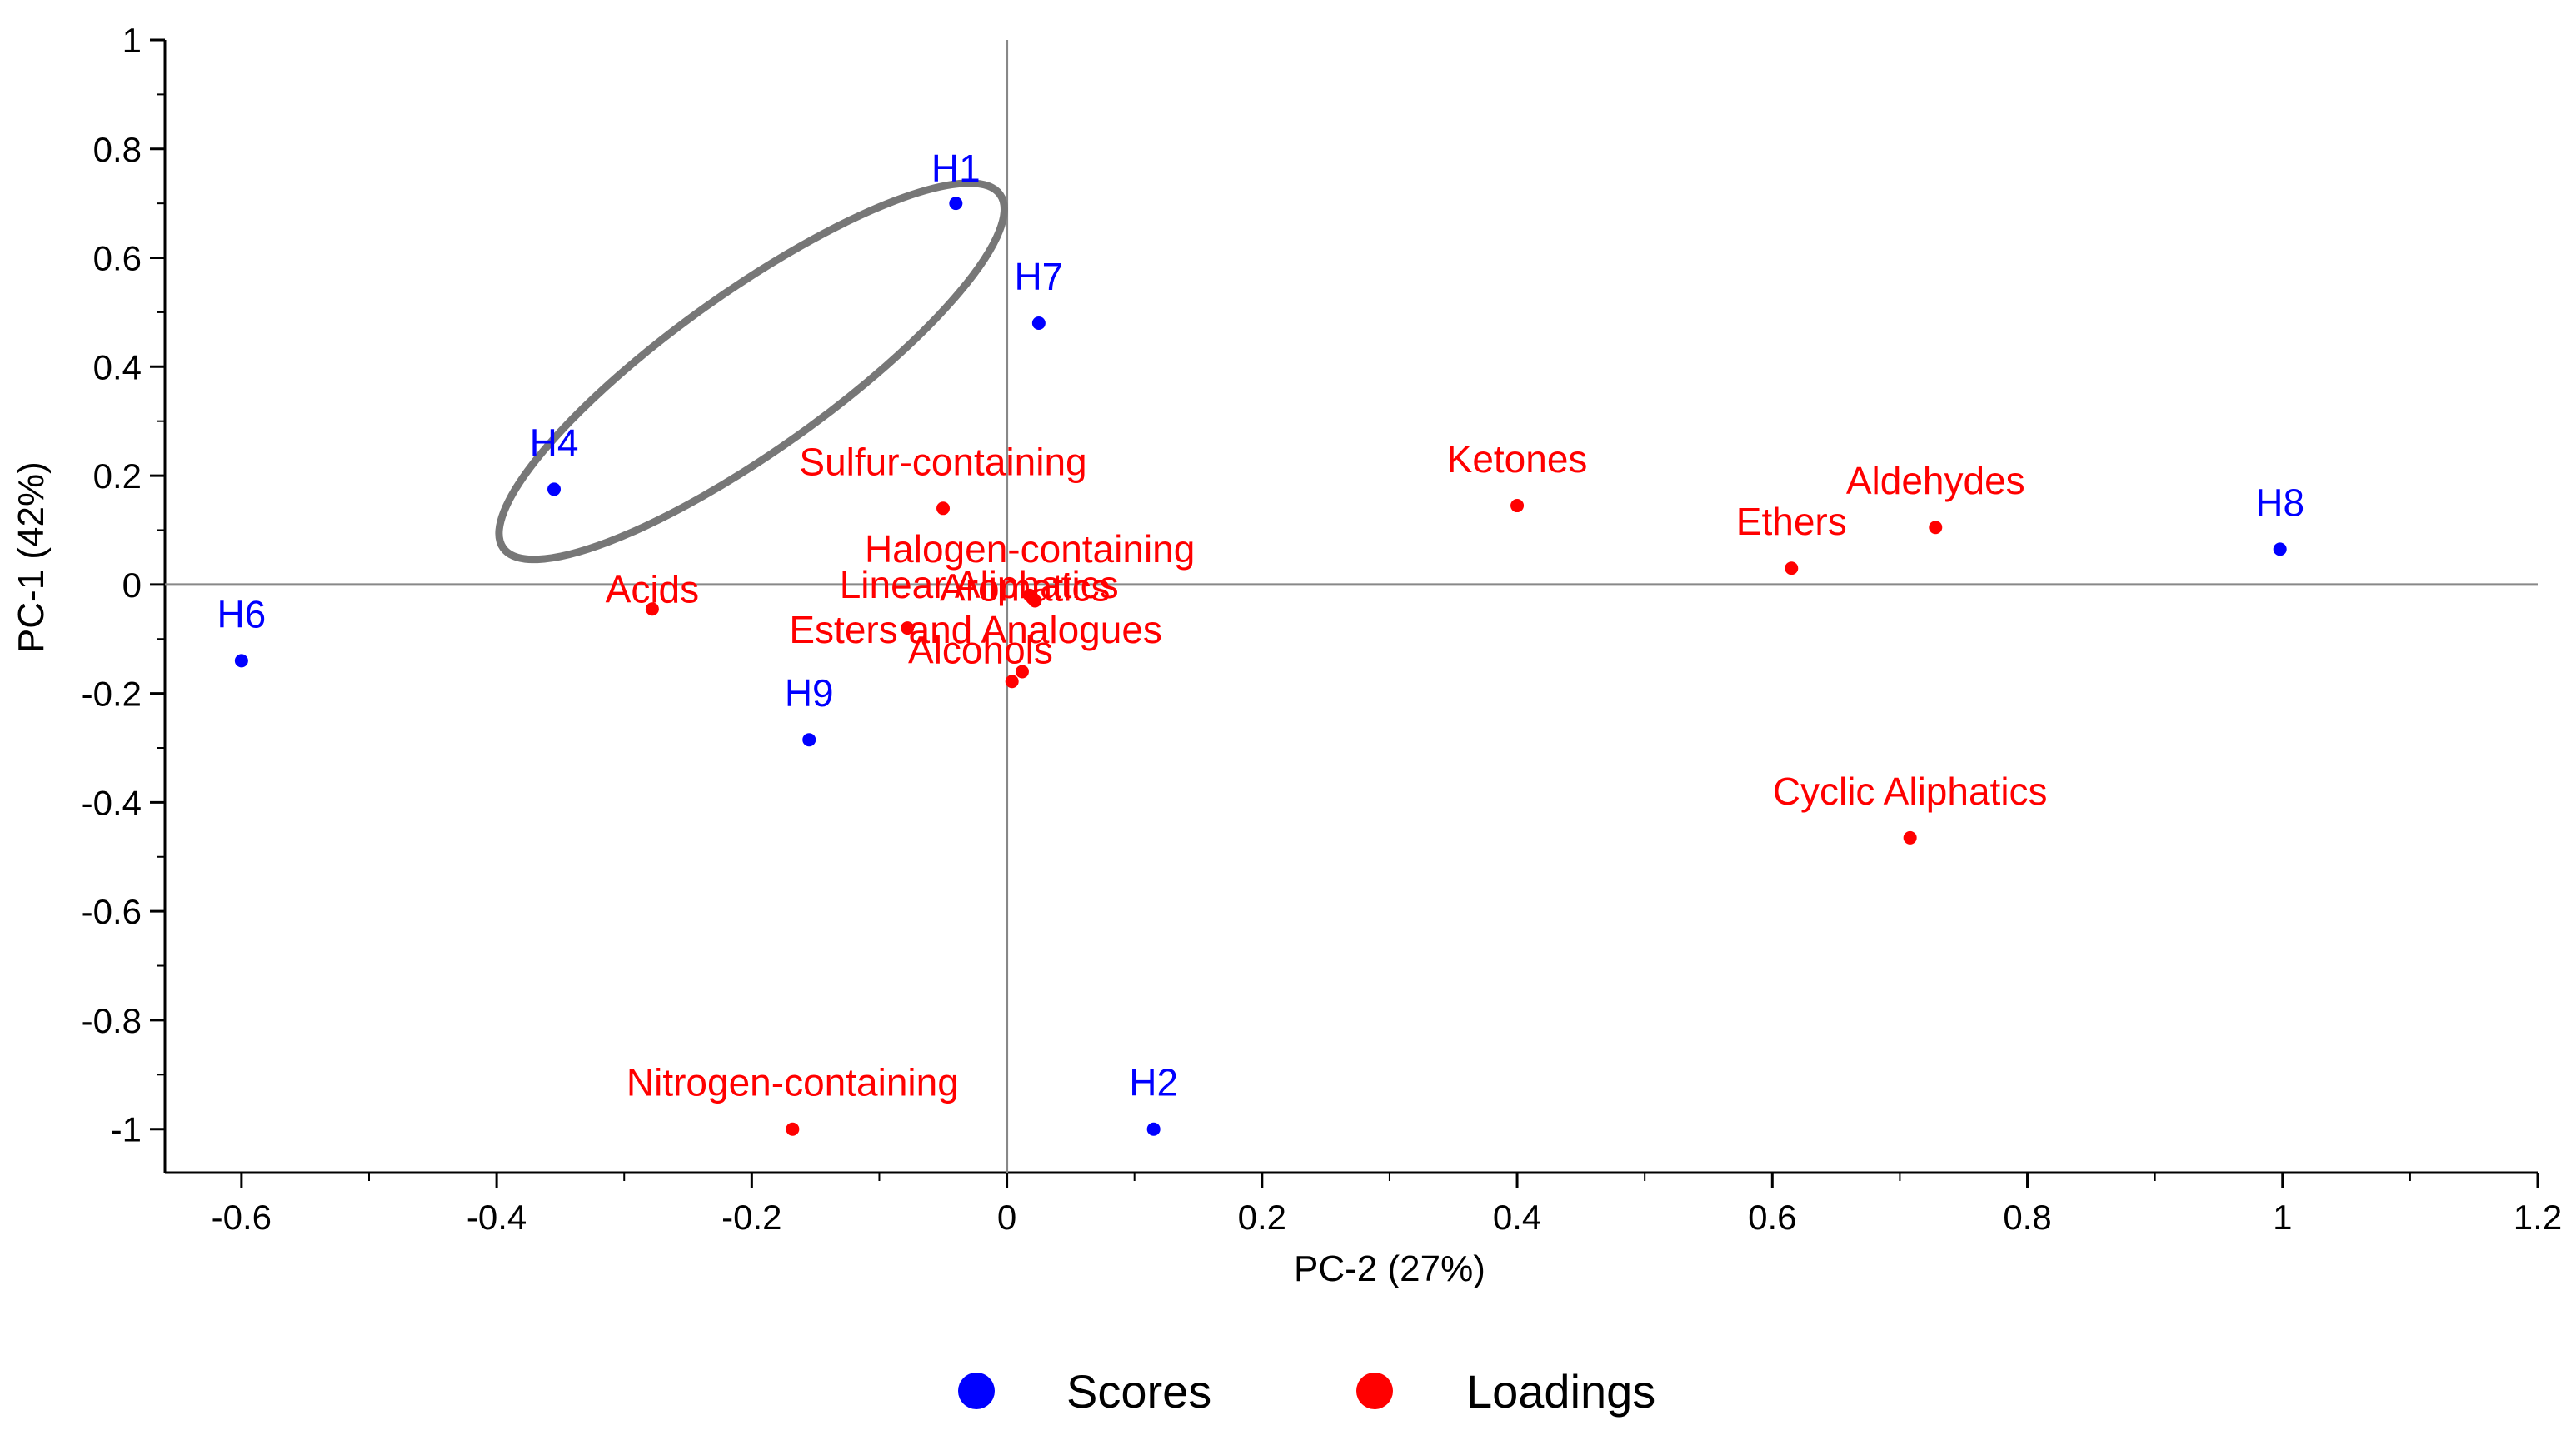  What do you see at coordinates (1772, 1218) in the screenshot?
I see `x-tick-label: 0.6` at bounding box center [1772, 1218].